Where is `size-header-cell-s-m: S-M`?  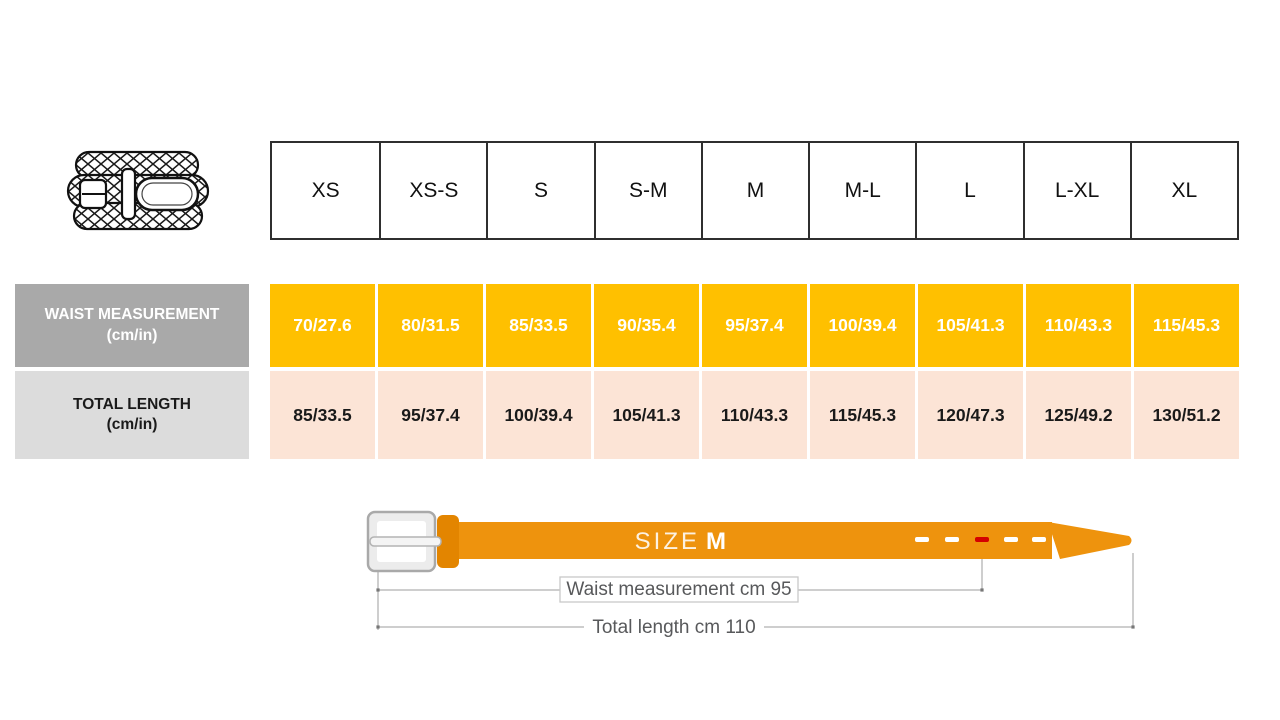
size-header-cell-s-m: S-M is located at coordinates (647, 190).